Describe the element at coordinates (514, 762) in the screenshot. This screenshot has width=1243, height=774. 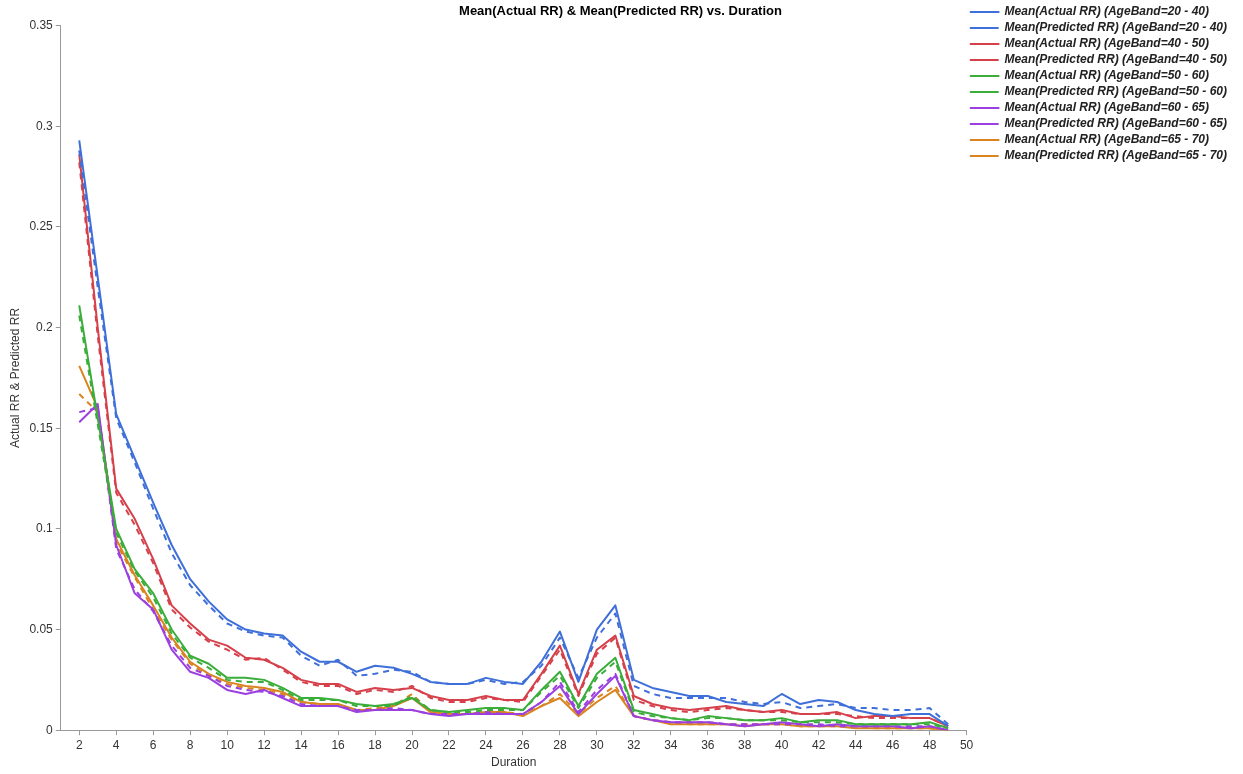
I see `x-axis-title: Duration` at that location.